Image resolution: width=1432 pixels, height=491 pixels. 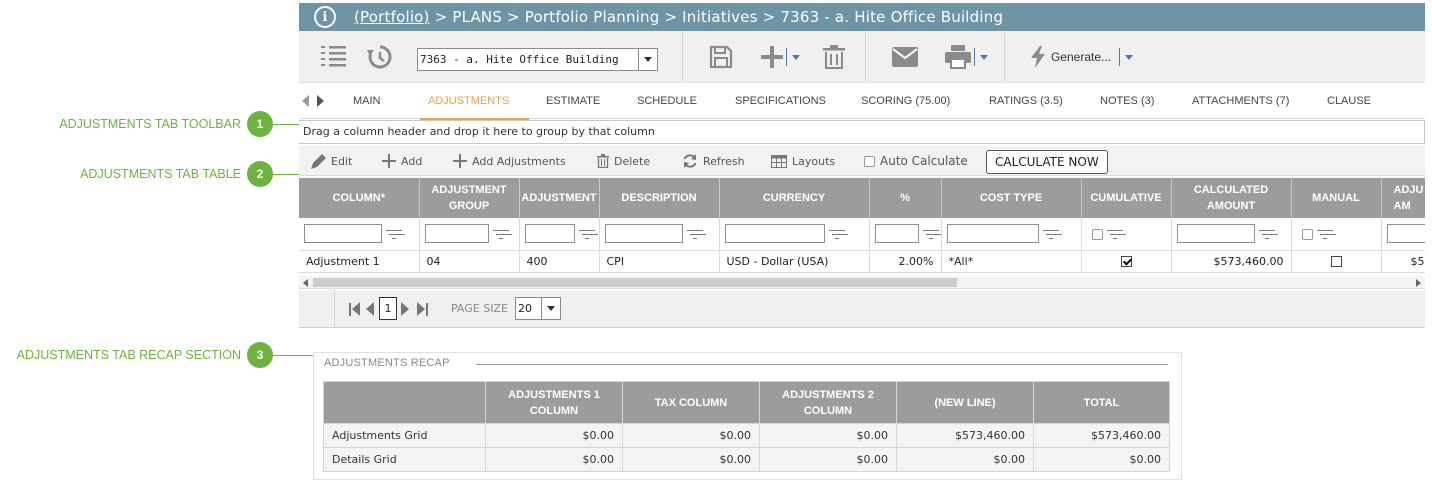 I want to click on column-header-calculated-amount: CALCULATED AMOUNT, so click(x=1231, y=198).